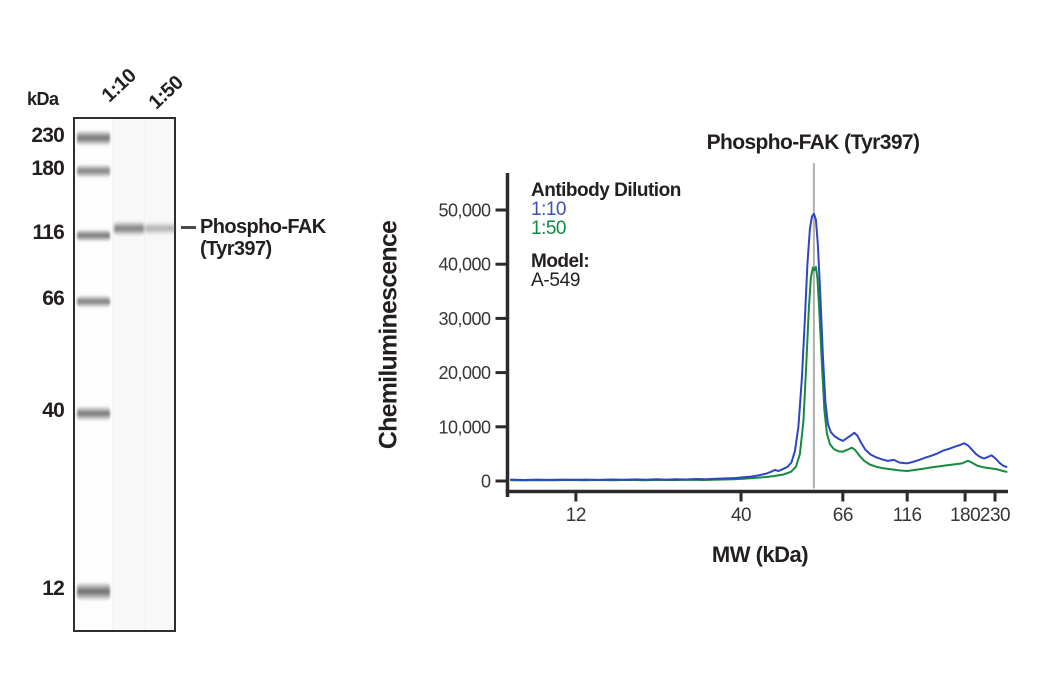 Image resolution: width=1040 pixels, height=700 pixels. I want to click on x-tick-label: 12, so click(576, 515).